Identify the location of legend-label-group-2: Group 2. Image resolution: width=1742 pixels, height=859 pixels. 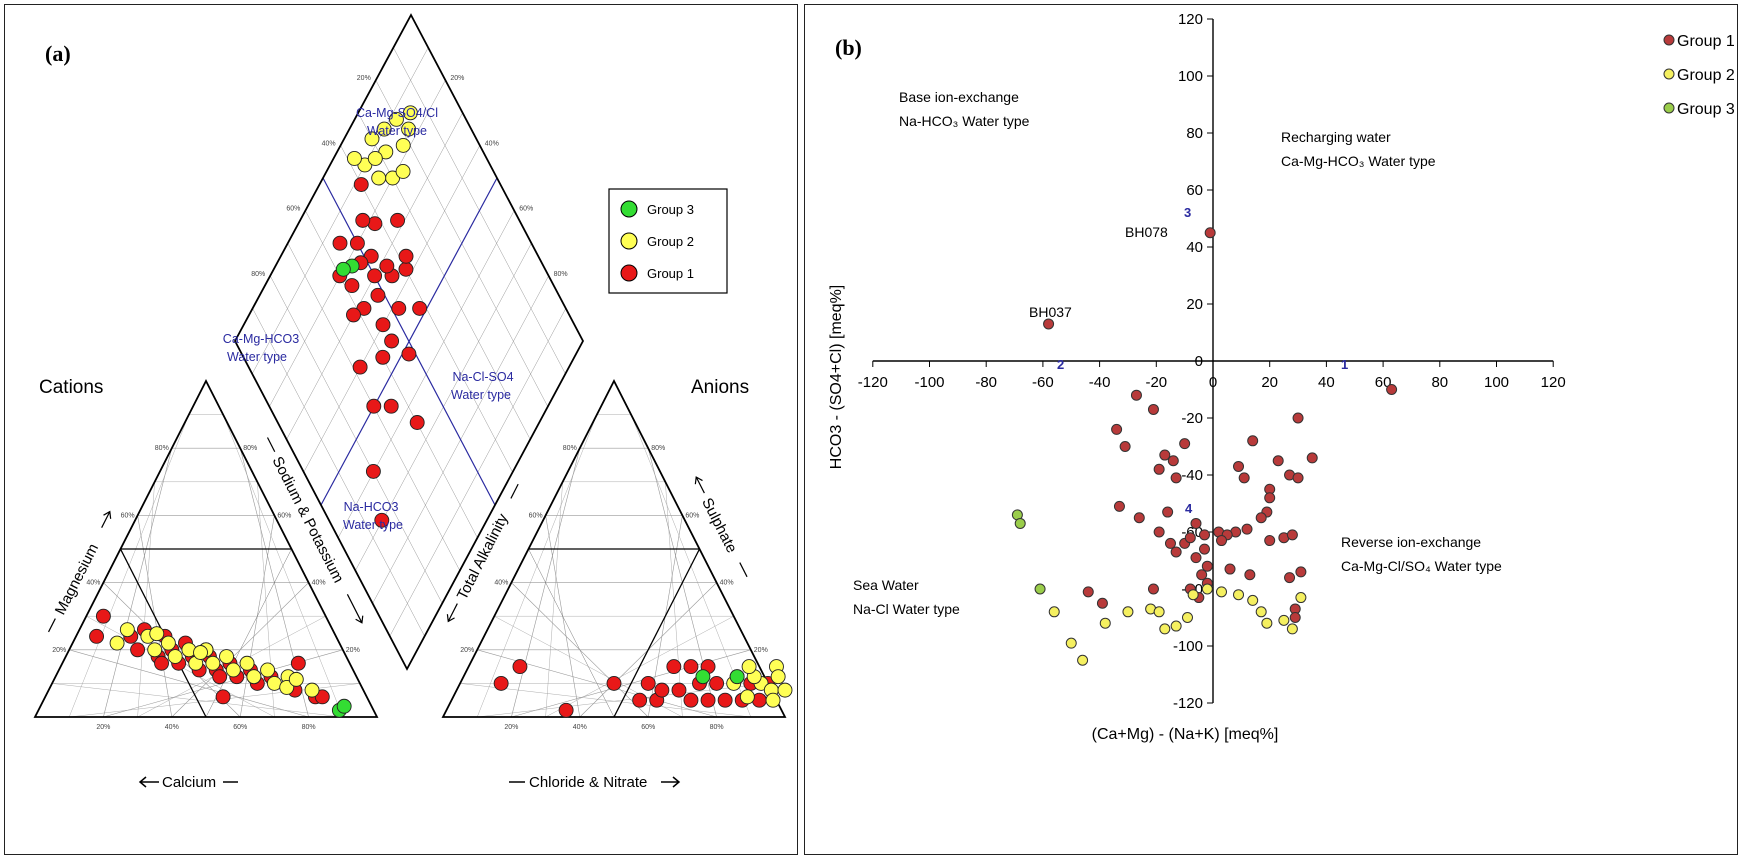
(670, 241).